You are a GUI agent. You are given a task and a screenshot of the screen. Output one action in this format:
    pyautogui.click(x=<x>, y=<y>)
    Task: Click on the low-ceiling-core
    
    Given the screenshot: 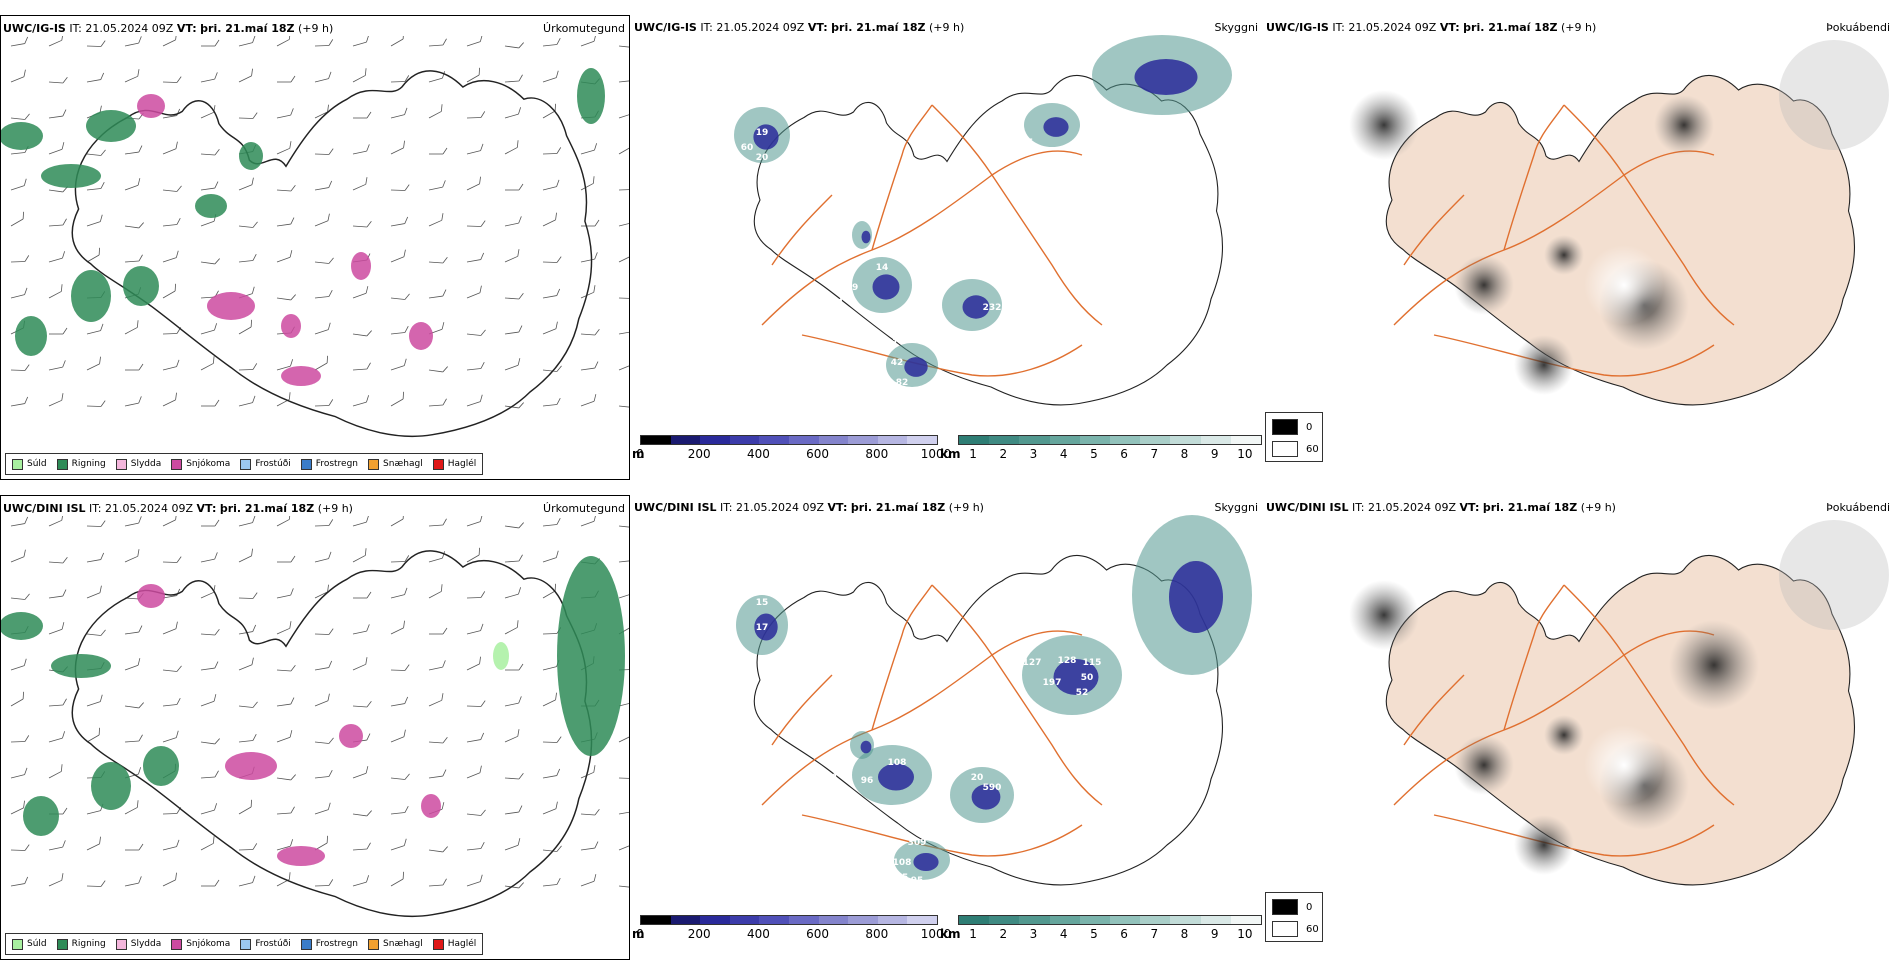 What is the action you would take?
    pyautogui.click(x=1055, y=127)
    